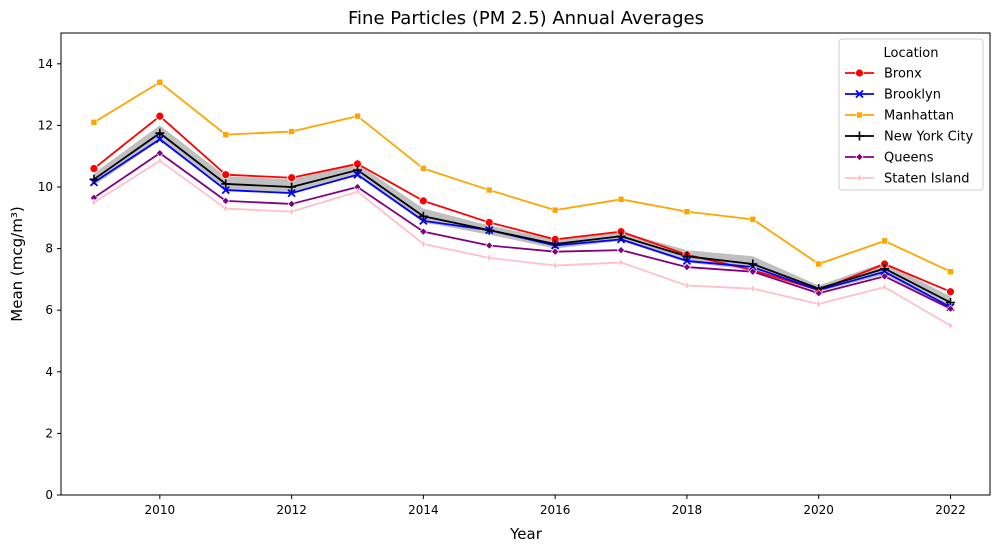  Describe the element at coordinates (912, 95) in the screenshot. I see `legend-label: Brooklyn` at that location.